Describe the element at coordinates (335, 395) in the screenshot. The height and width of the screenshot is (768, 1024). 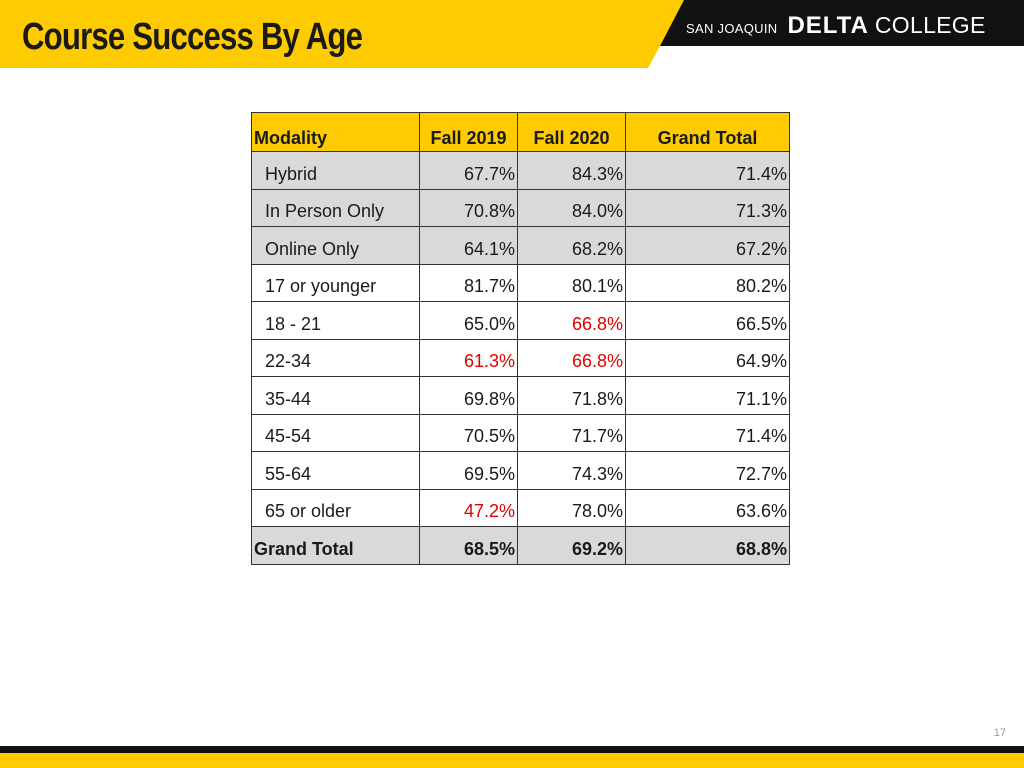
I see `row-label: 35-44` at that location.